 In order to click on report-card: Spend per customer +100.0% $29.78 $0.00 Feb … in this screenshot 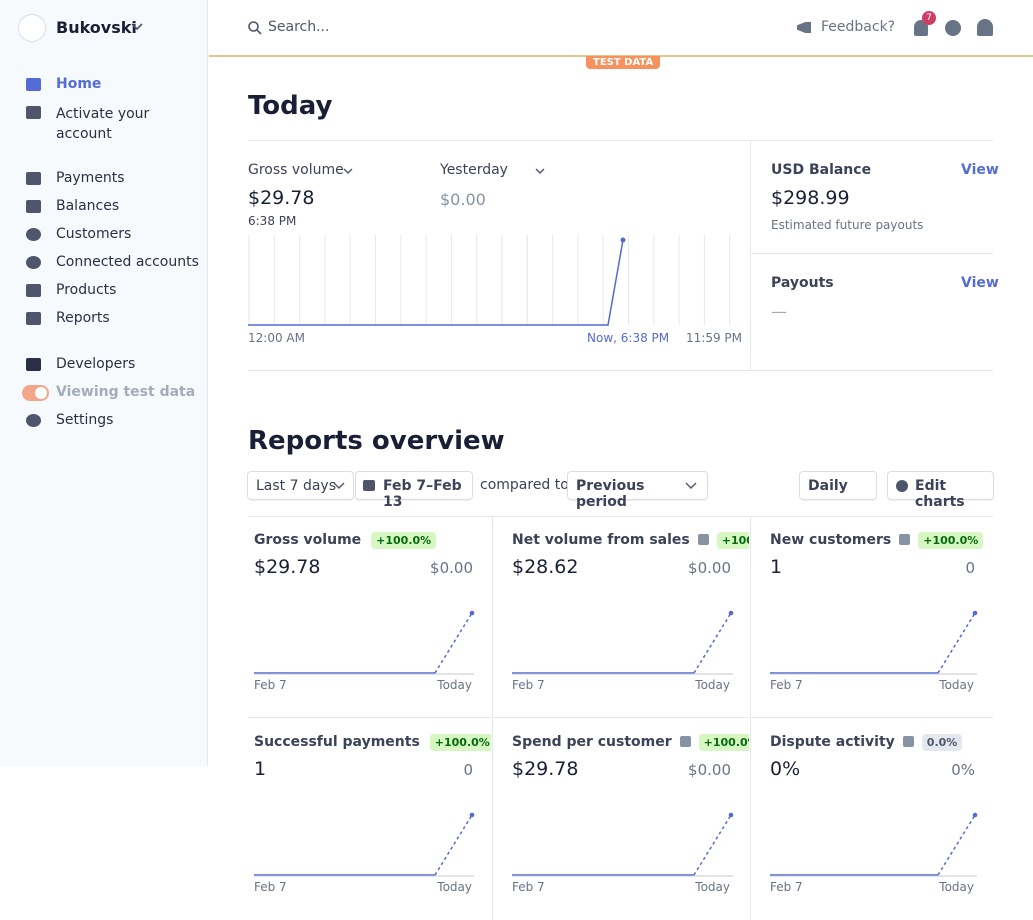, I will do `click(620, 819)`.